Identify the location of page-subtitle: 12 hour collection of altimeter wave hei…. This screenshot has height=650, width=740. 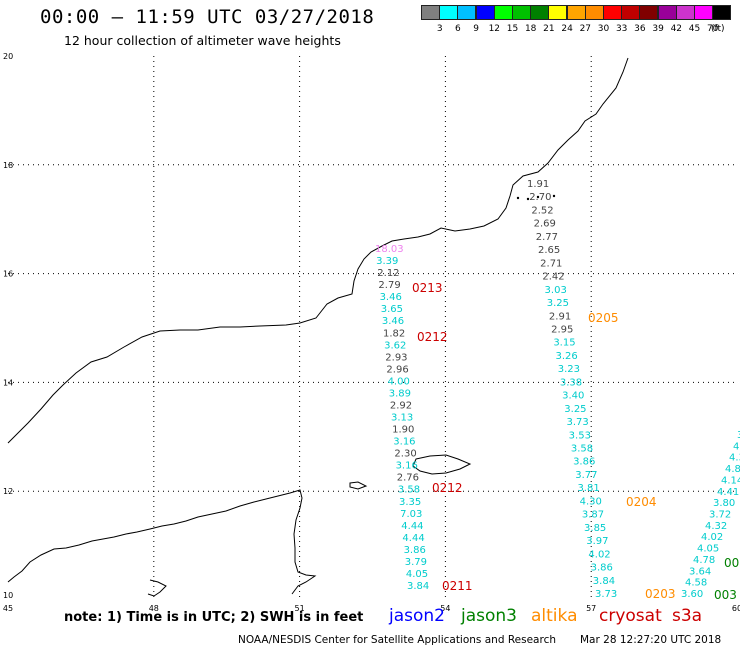
(202, 40).